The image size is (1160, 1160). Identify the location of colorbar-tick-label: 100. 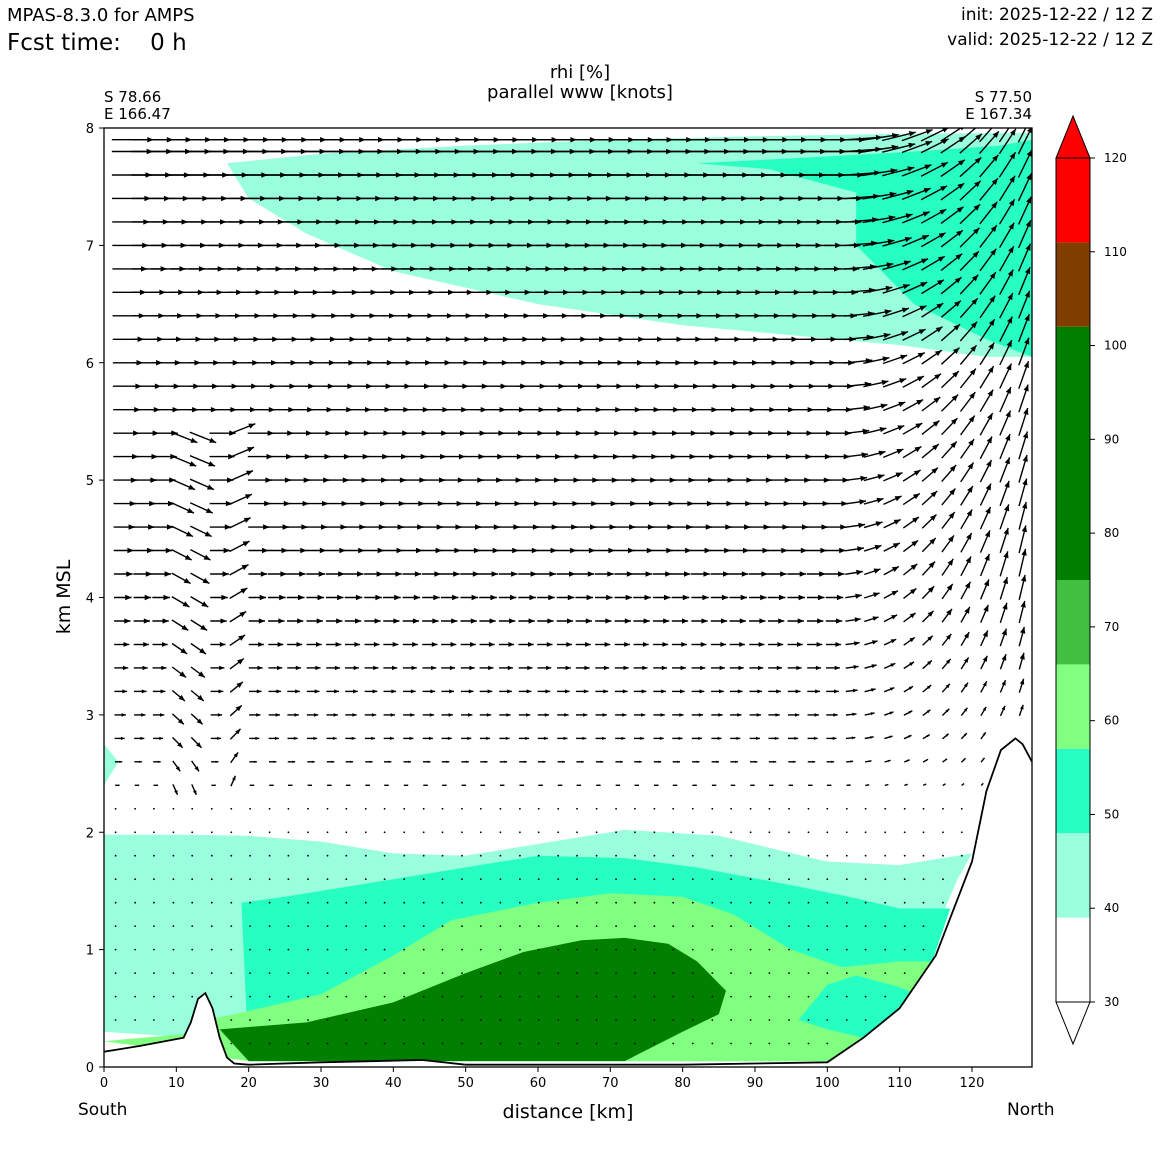
(1115, 346).